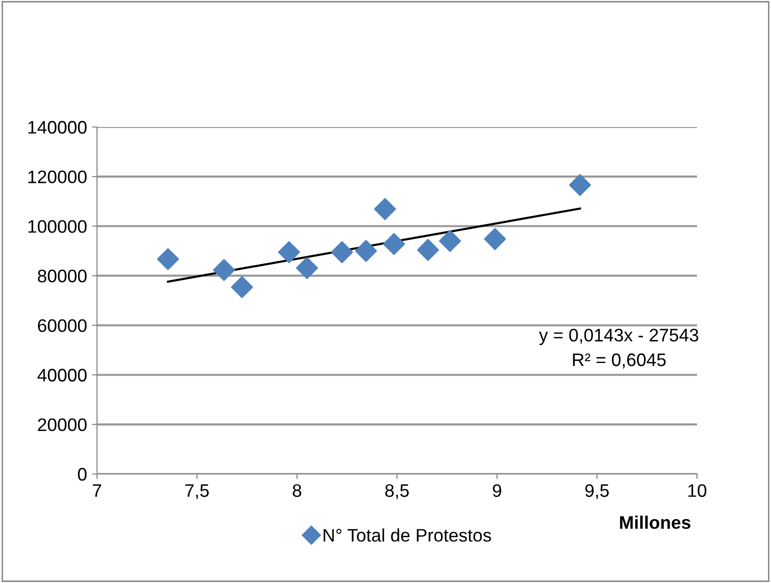 This screenshot has height=583, width=771. What do you see at coordinates (408, 535) in the screenshot?
I see `legend-label: N° Total de Protestos` at bounding box center [408, 535].